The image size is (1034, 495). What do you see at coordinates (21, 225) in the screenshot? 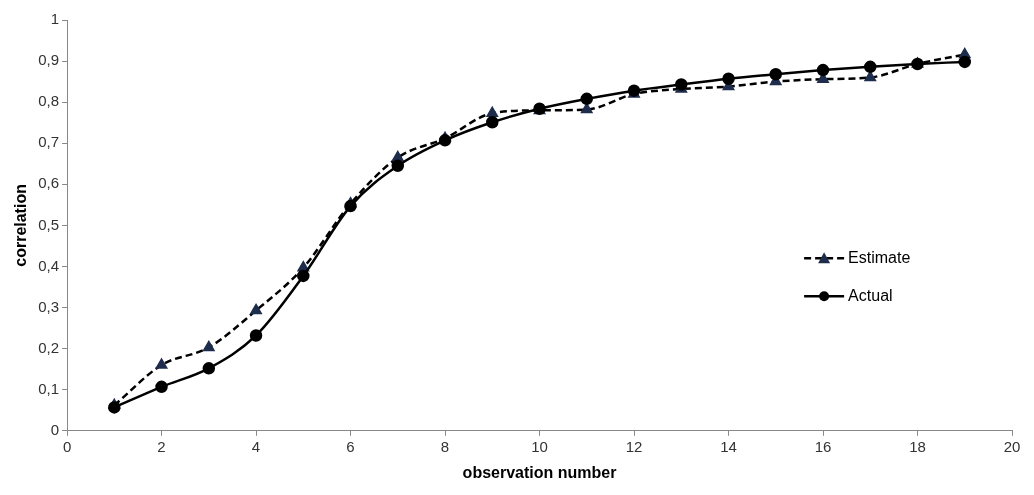
I see `y-axis-title: correlation` at bounding box center [21, 225].